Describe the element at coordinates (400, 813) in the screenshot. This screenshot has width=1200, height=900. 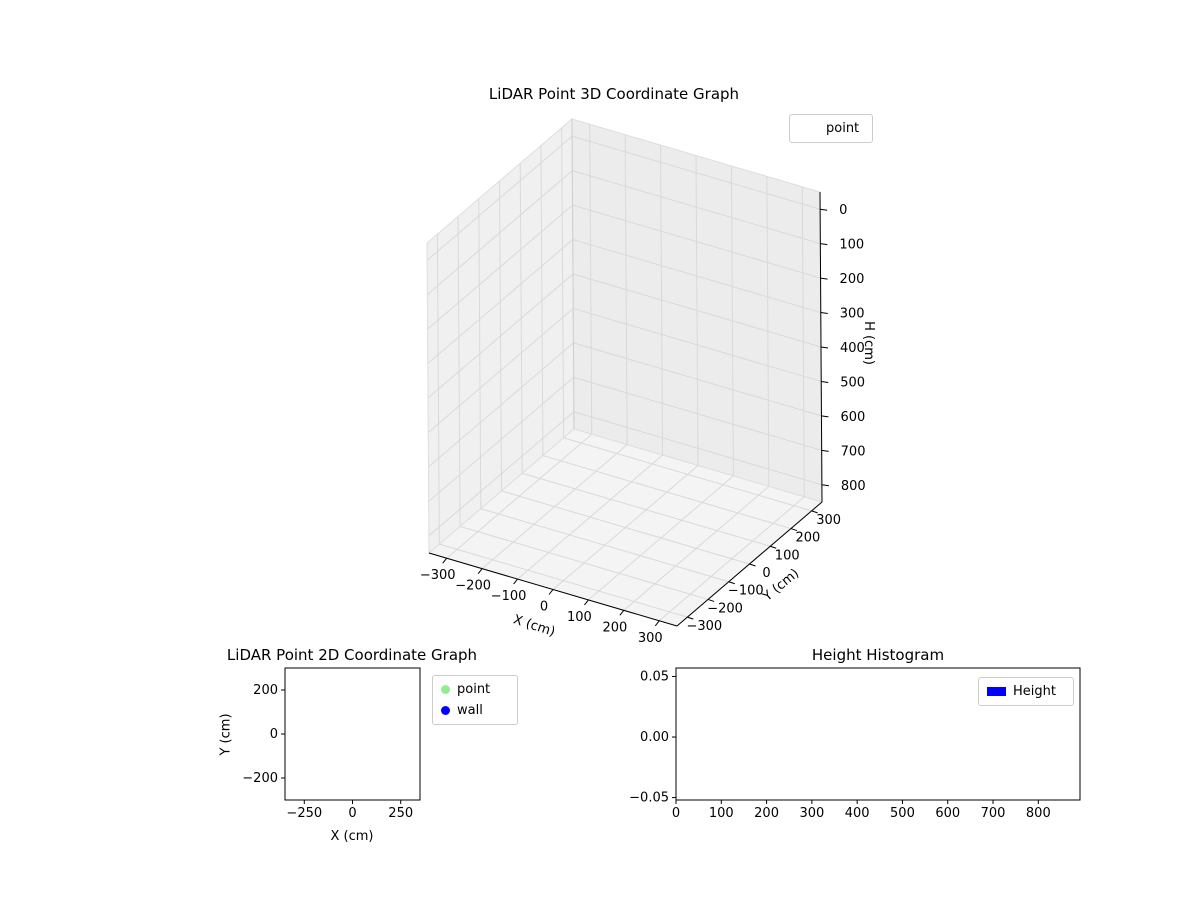
I see `tick-label: 250` at that location.